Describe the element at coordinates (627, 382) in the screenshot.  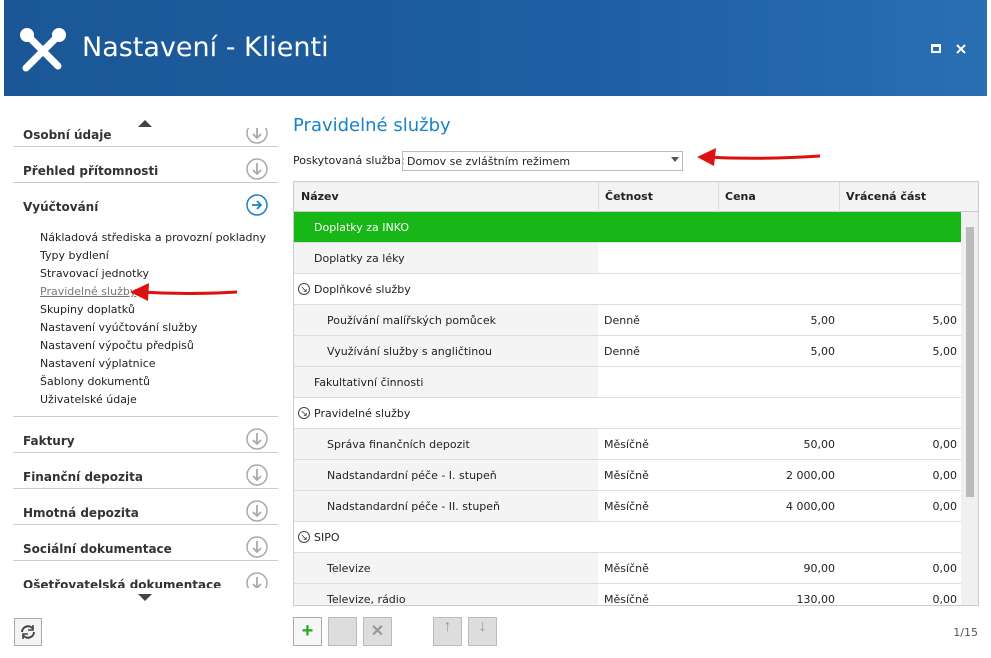
I see `table-row: Fakultativní činnosti` at that location.